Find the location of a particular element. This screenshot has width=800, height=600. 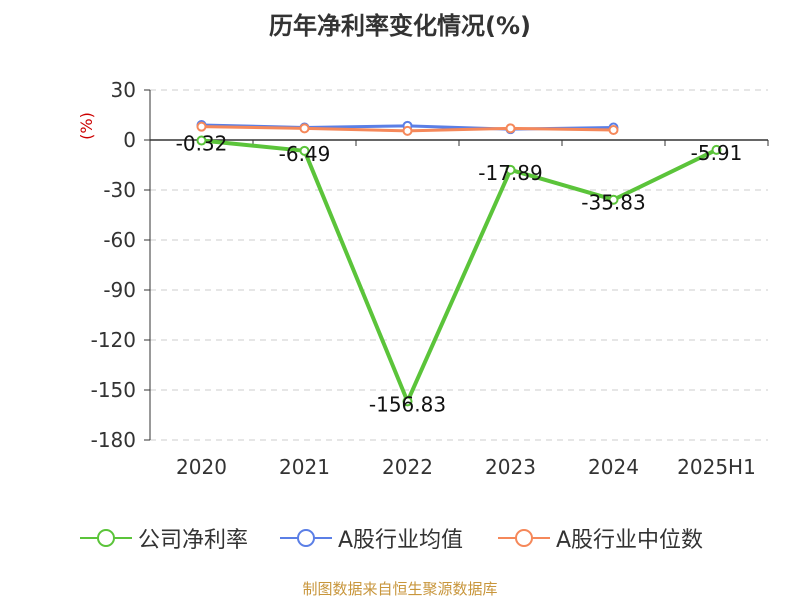

legend-item-company-net-margin: 公司净利率 is located at coordinates (164, 538).